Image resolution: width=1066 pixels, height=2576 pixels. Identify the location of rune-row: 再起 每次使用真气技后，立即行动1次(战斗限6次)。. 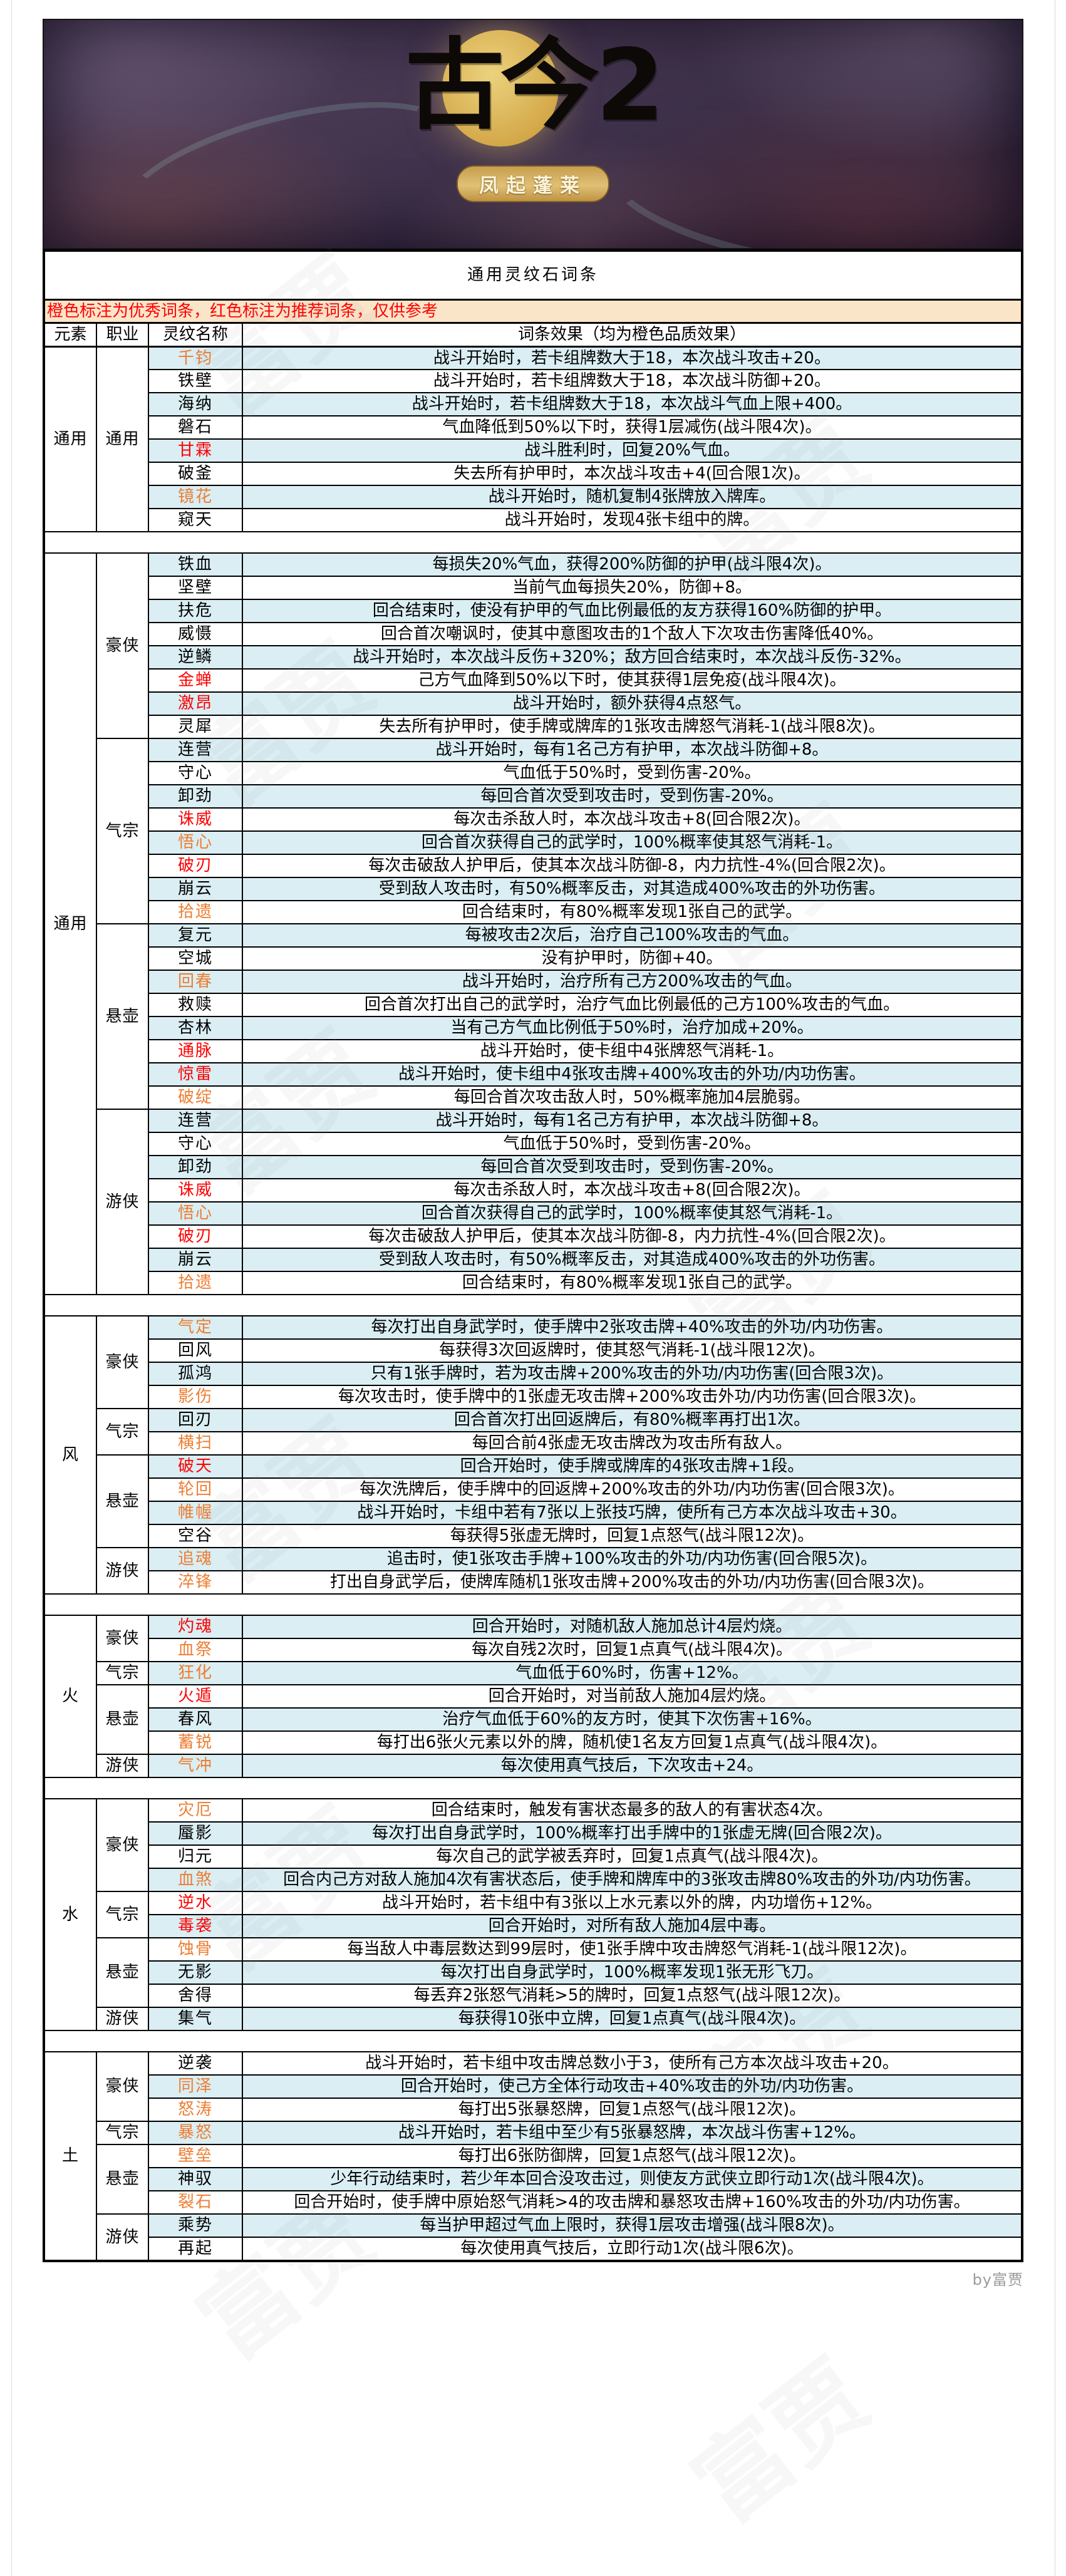
(533, 2249).